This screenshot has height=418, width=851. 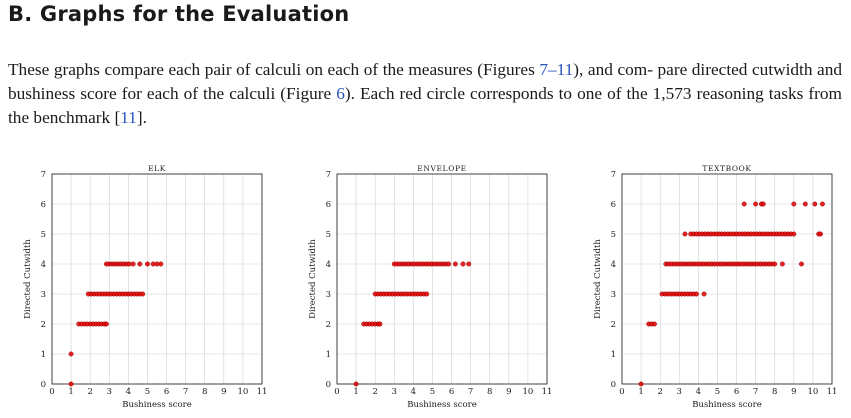 What do you see at coordinates (556, 69) in the screenshot?
I see `figure-range-link: 7–11` at bounding box center [556, 69].